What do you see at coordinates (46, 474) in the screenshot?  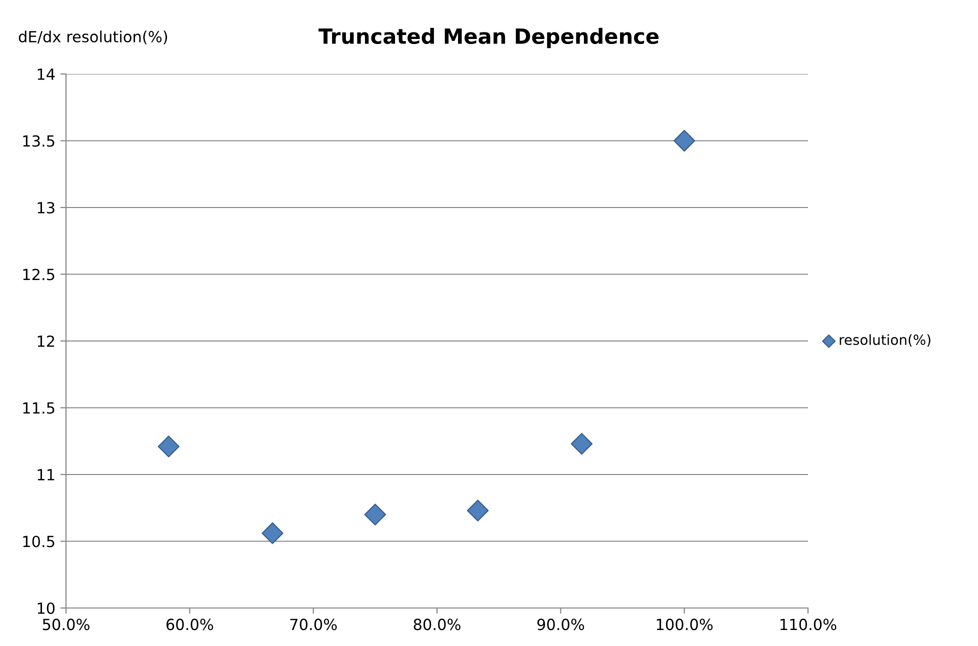 I see `y-tick-label: 11` at bounding box center [46, 474].